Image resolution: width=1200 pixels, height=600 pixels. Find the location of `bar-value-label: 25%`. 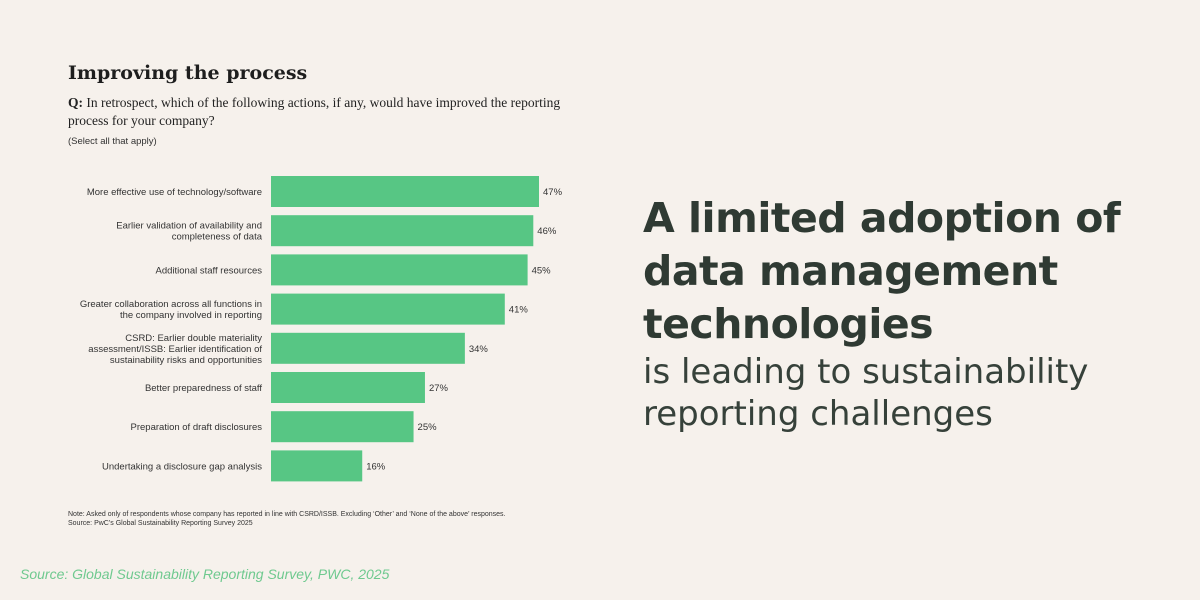

bar-value-label: 25% is located at coordinates (428, 427).